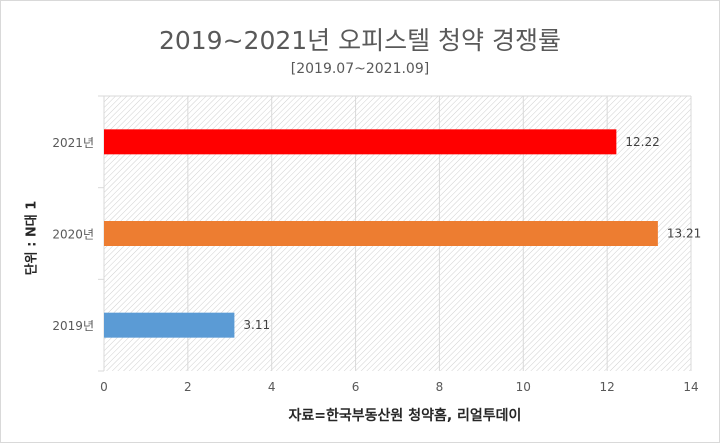  Describe the element at coordinates (104, 387) in the screenshot. I see `x-tick-label: 0` at that location.